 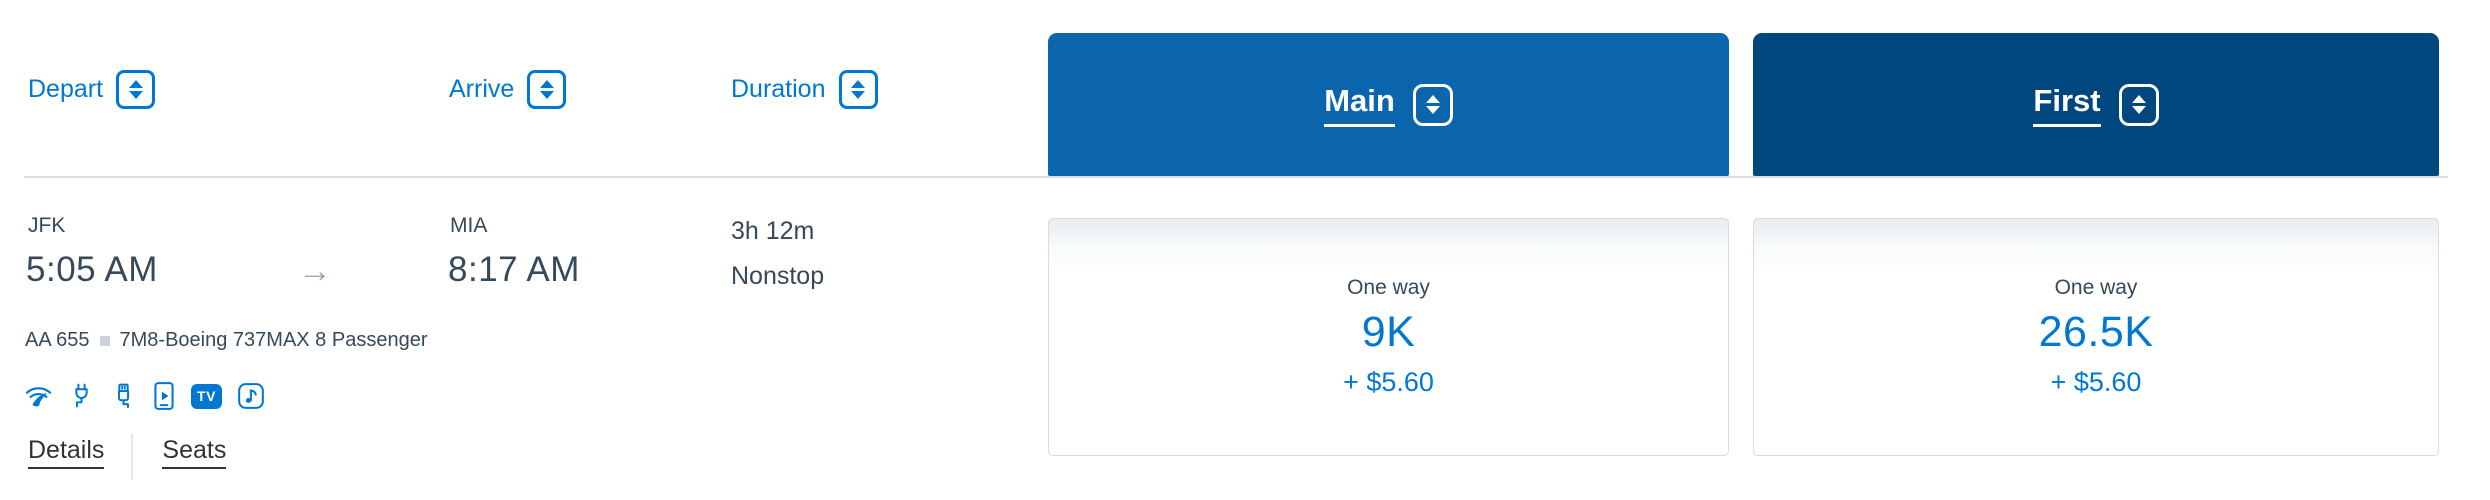 What do you see at coordinates (1359, 105) in the screenshot?
I see `main-tab-label: Main` at bounding box center [1359, 105].